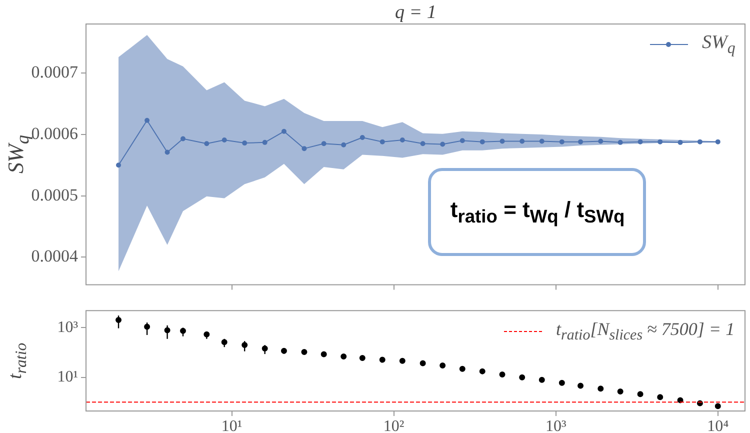 This screenshot has height=433, width=750. Describe the element at coordinates (54, 133) in the screenshot. I see `y-tick-label: 0.0006` at that location.